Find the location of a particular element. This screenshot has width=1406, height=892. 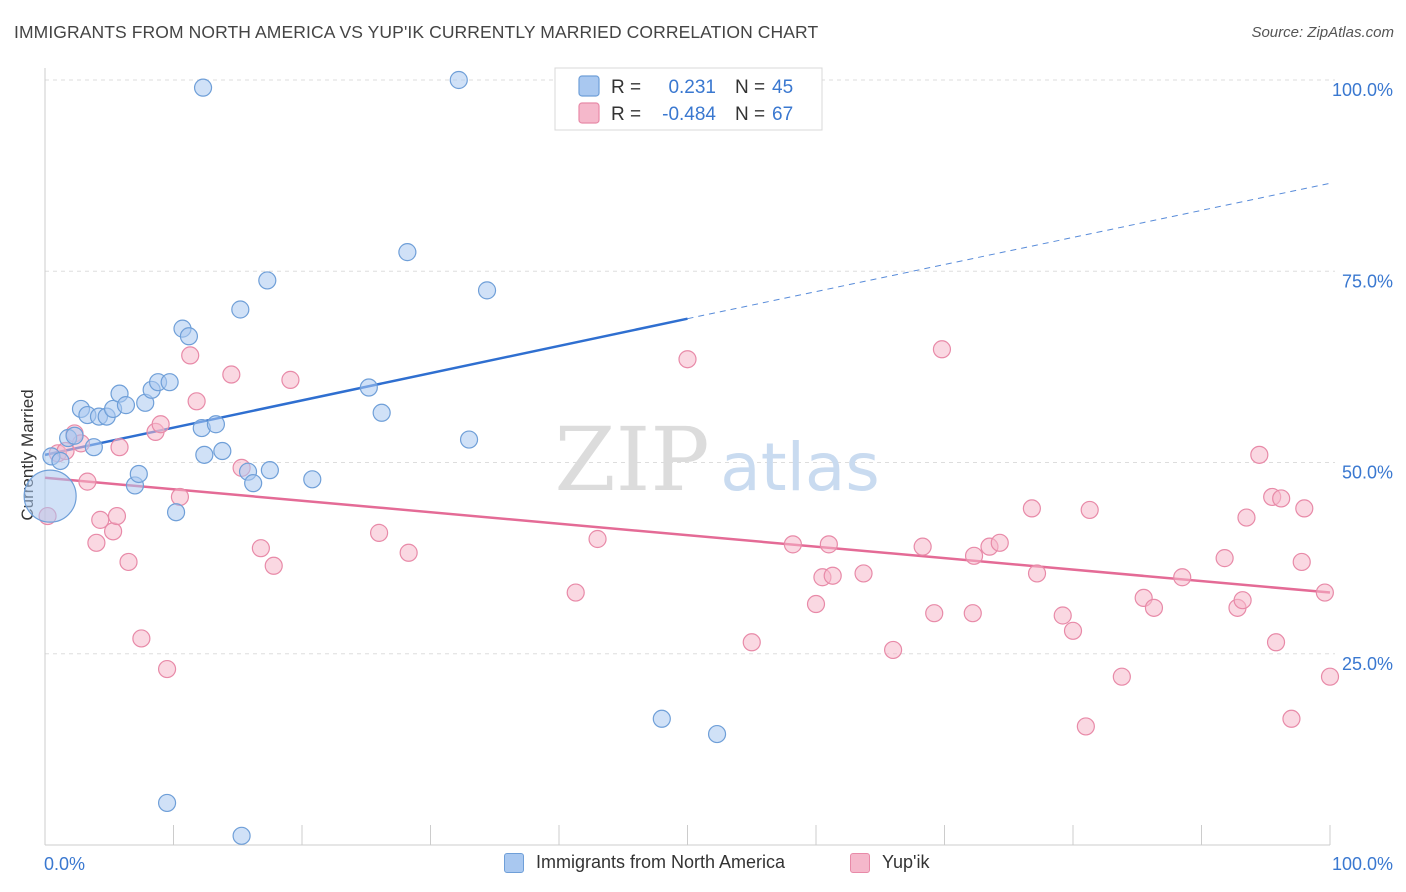

legend-label-immigrants: Immigrants from North America is located at coordinates (661, 862).